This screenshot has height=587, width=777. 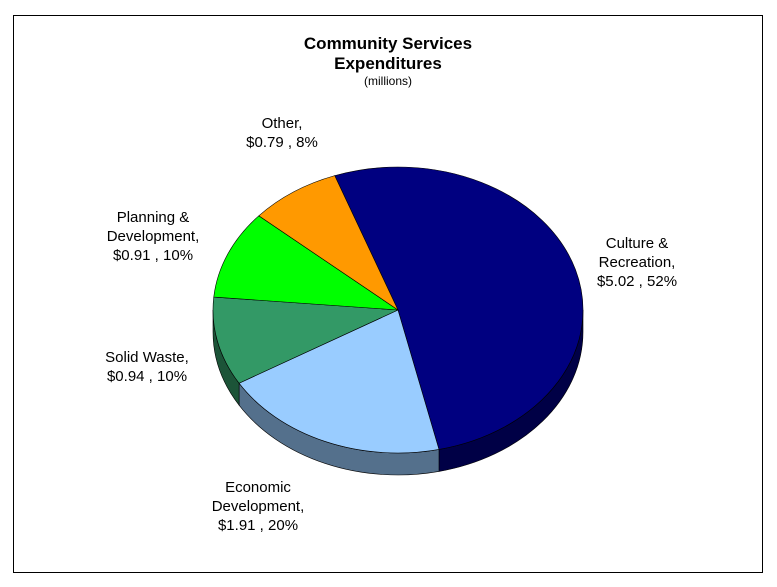 What do you see at coordinates (282, 133) in the screenshot?
I see `slice-label-4: Other, $0.79 , 8%` at bounding box center [282, 133].